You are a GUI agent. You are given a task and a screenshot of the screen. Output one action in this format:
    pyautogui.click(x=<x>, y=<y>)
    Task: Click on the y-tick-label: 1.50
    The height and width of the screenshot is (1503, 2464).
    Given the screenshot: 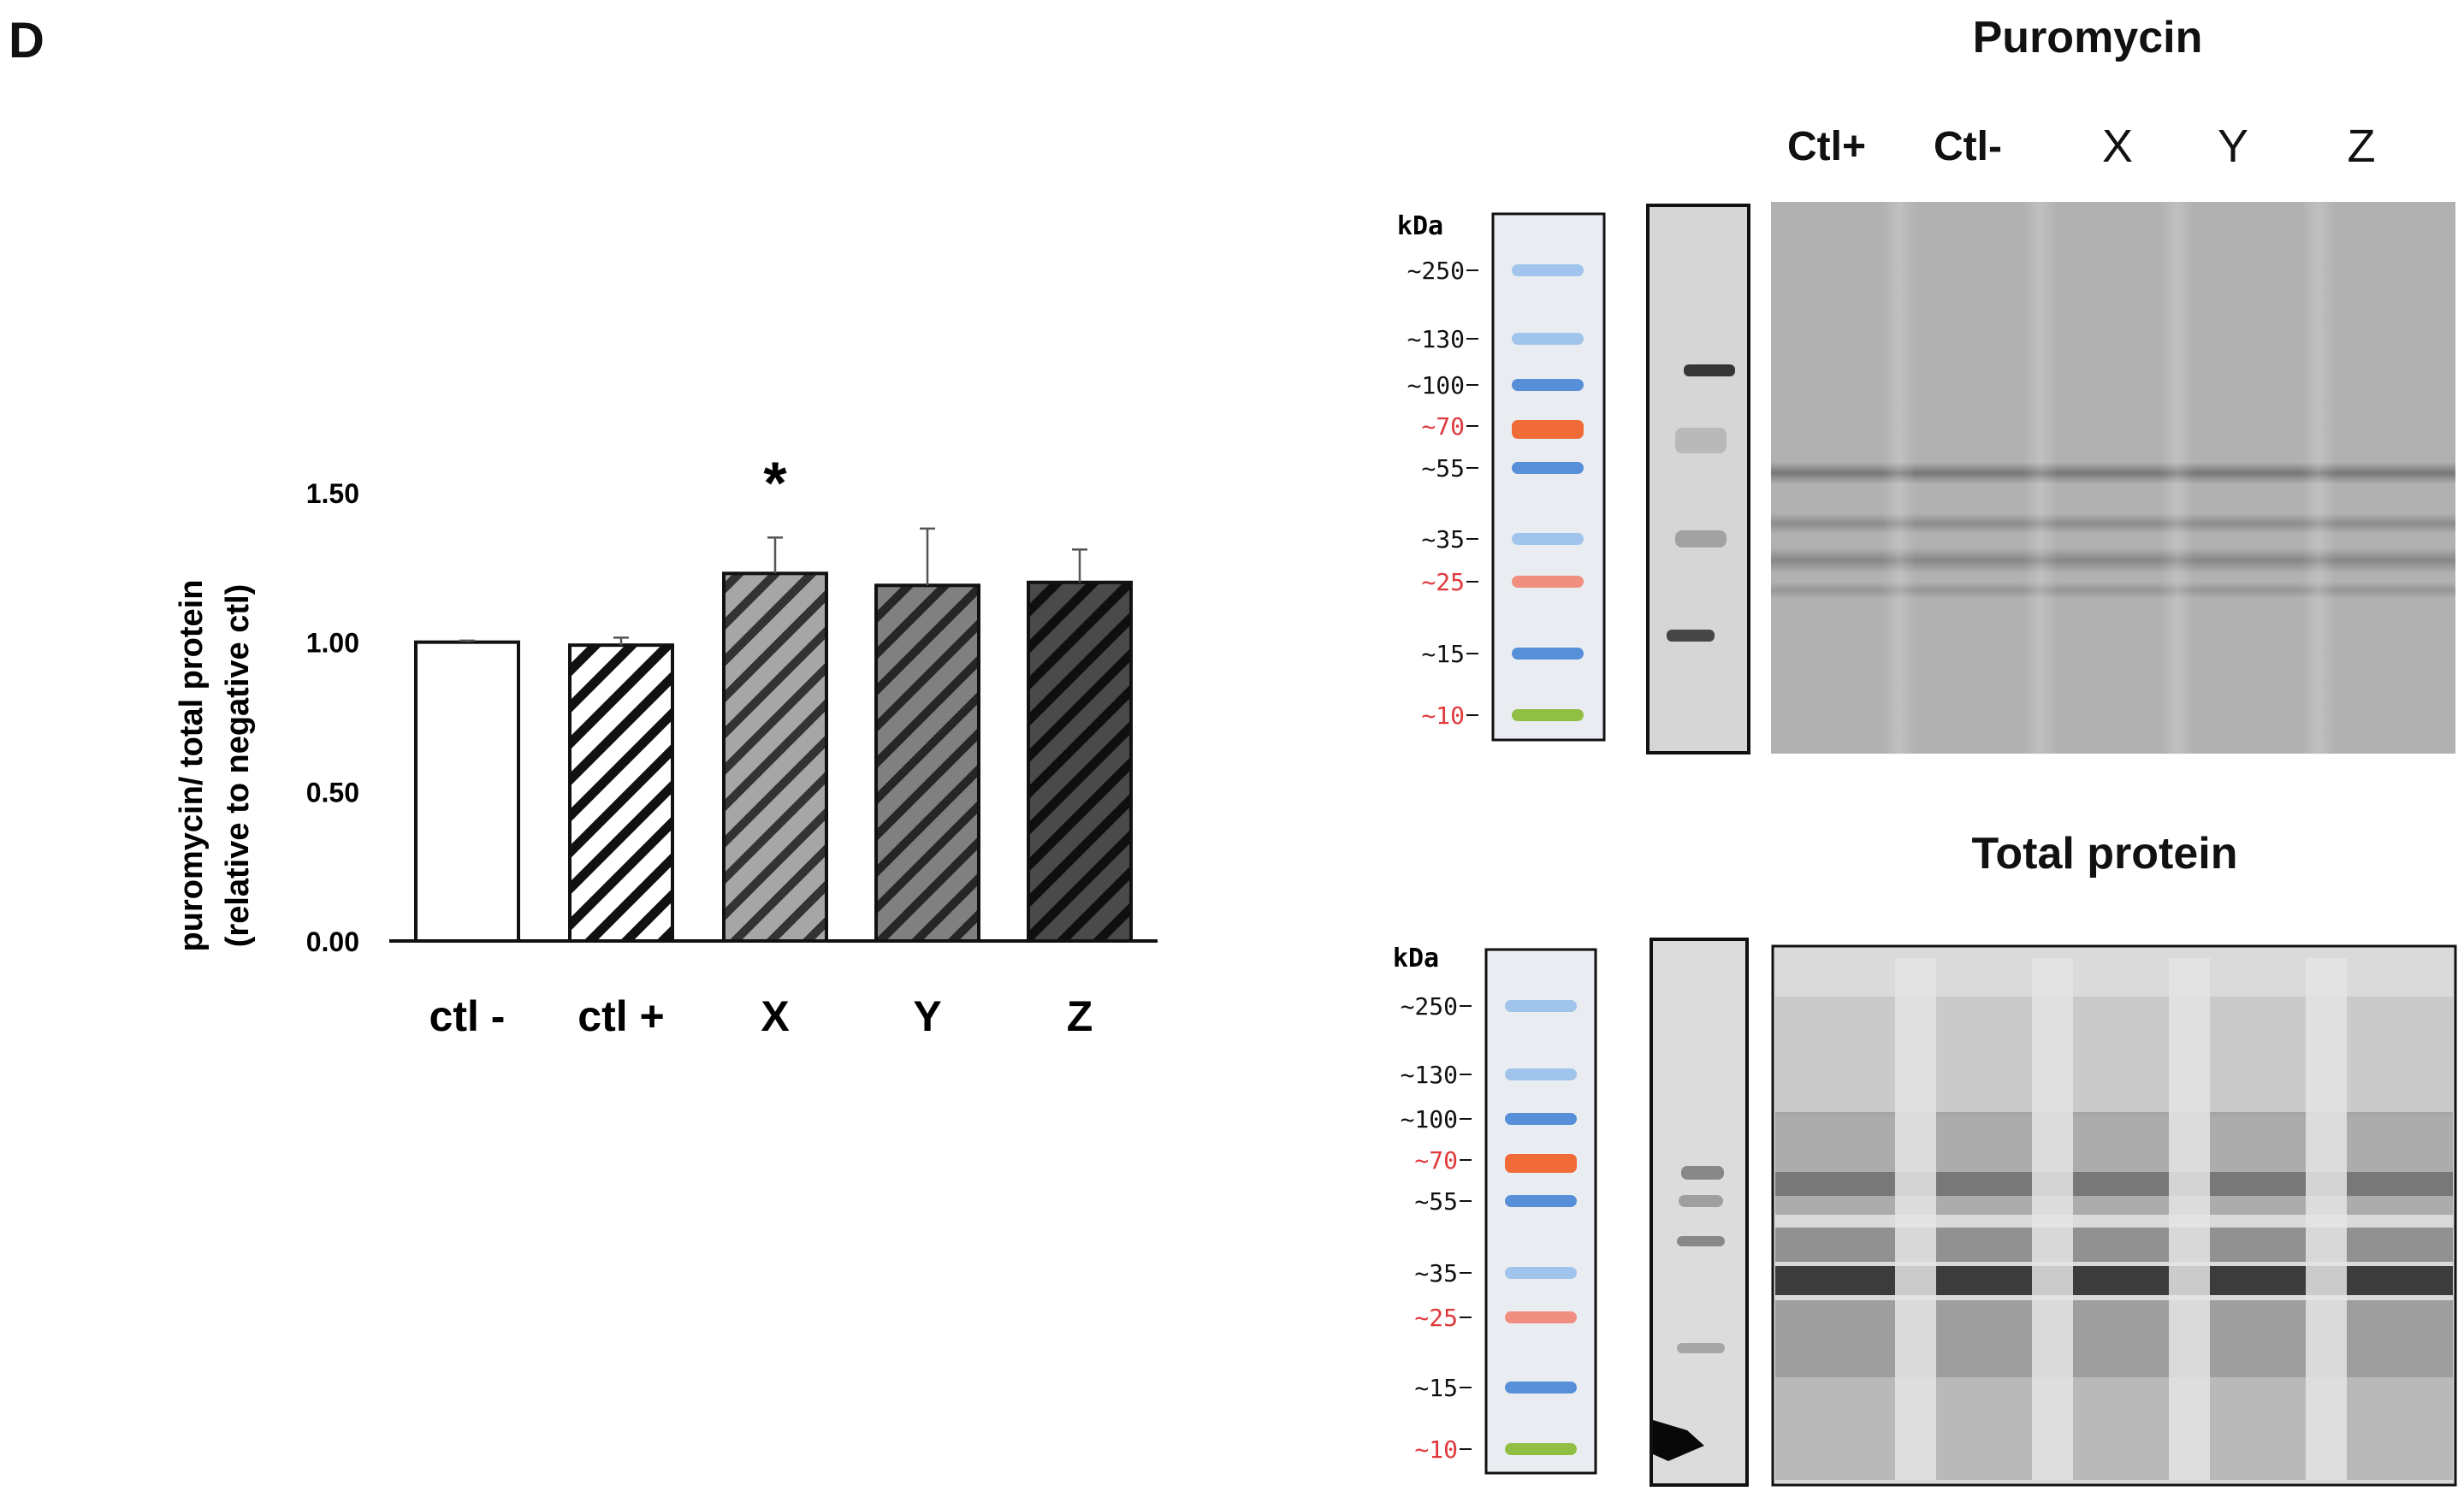 What is the action you would take?
    pyautogui.click(x=332, y=493)
    